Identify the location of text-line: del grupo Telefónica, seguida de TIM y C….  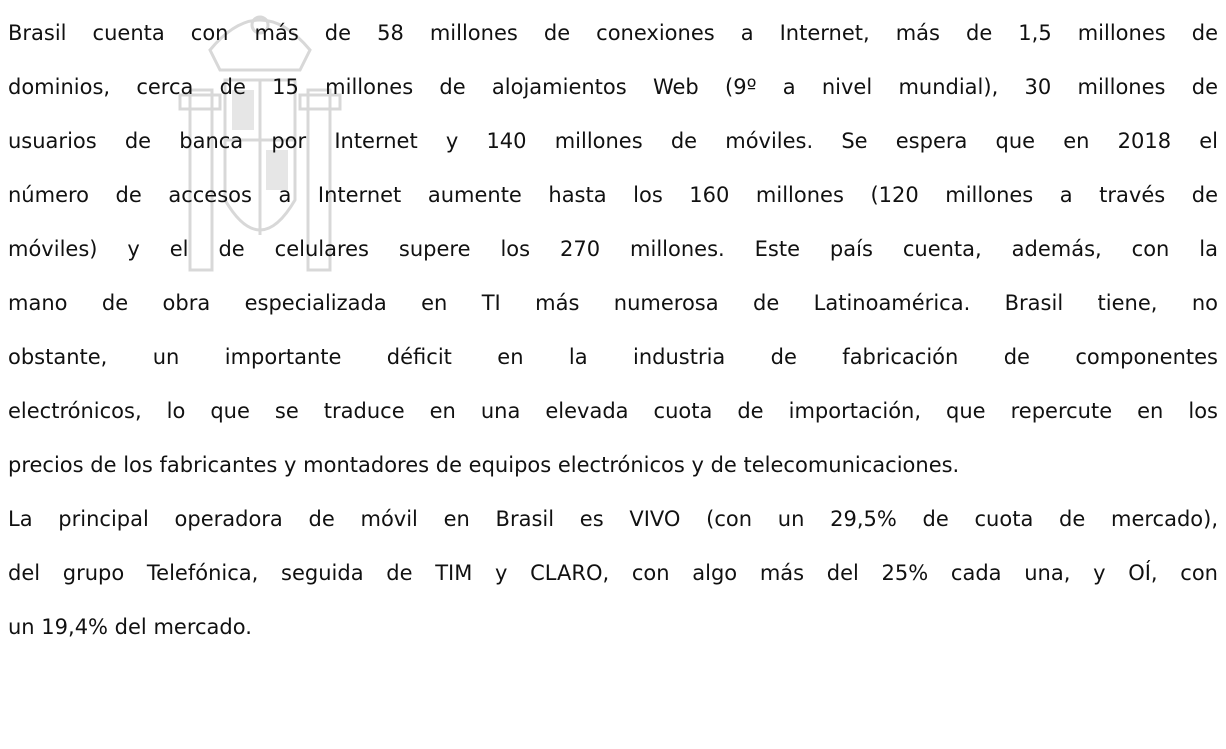
(613, 573).